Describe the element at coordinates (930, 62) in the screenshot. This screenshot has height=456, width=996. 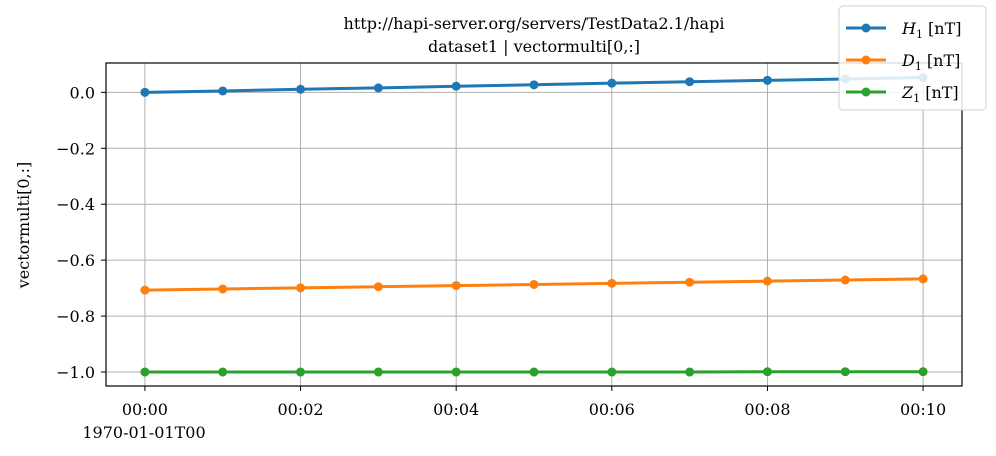
I see `legend-label: D1 [nT]` at that location.